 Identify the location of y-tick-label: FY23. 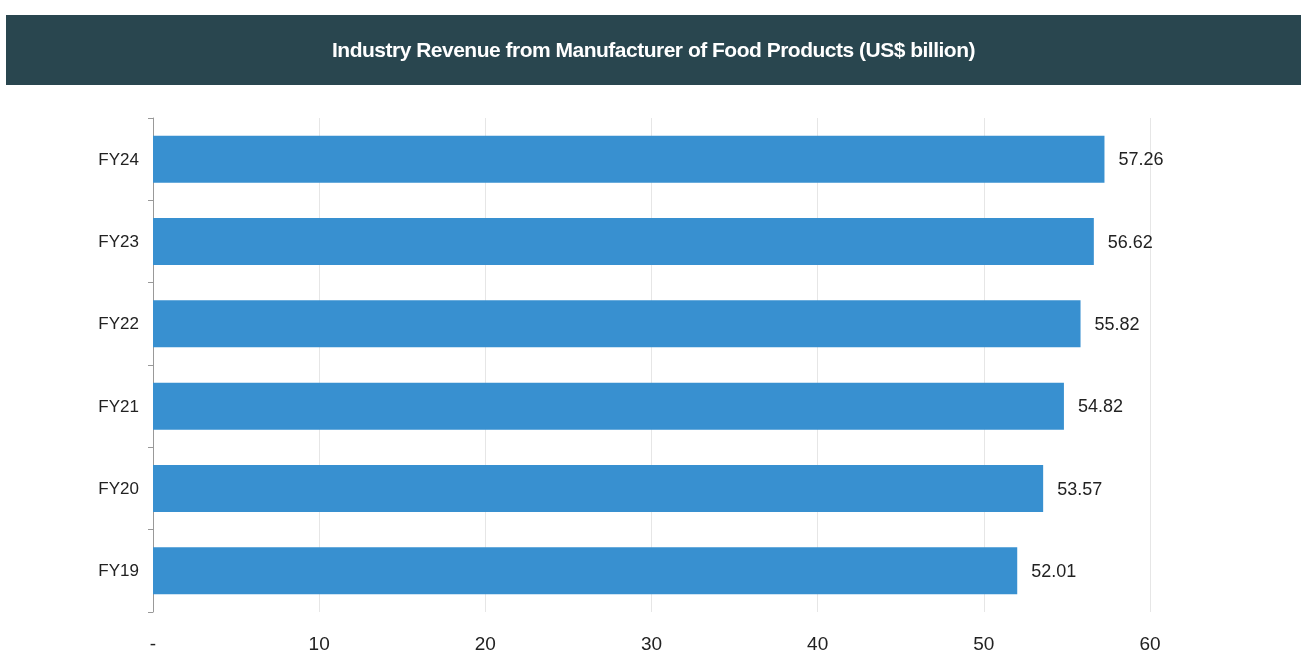
(118, 241).